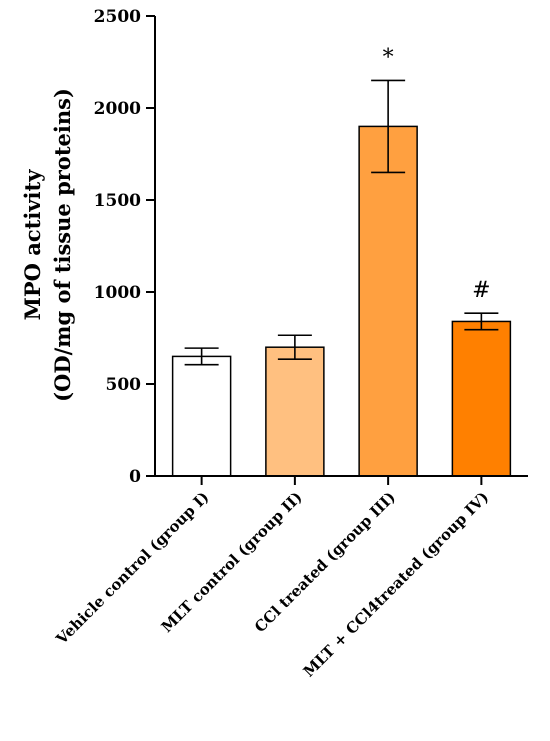 This screenshot has height=741, width=550. Describe the element at coordinates (396, 584) in the screenshot. I see `x-tick-label: MLT + CCl4treated (group IV)` at that location.